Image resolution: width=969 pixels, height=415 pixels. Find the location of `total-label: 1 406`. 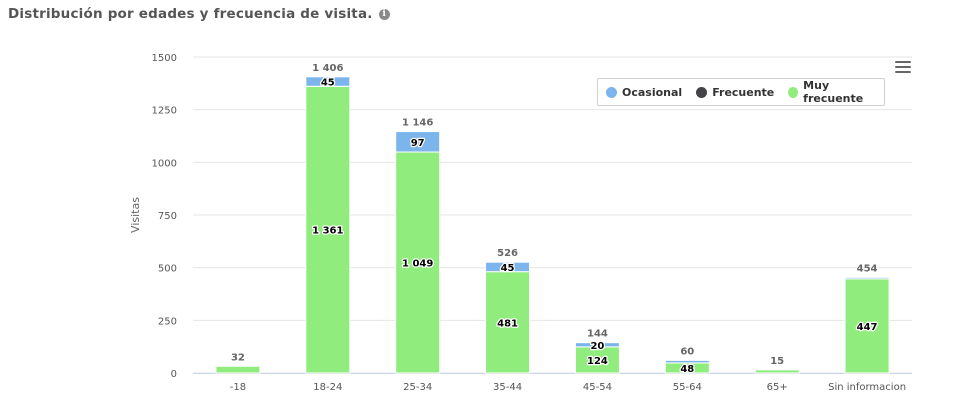

total-label: 1 406 is located at coordinates (327, 68).